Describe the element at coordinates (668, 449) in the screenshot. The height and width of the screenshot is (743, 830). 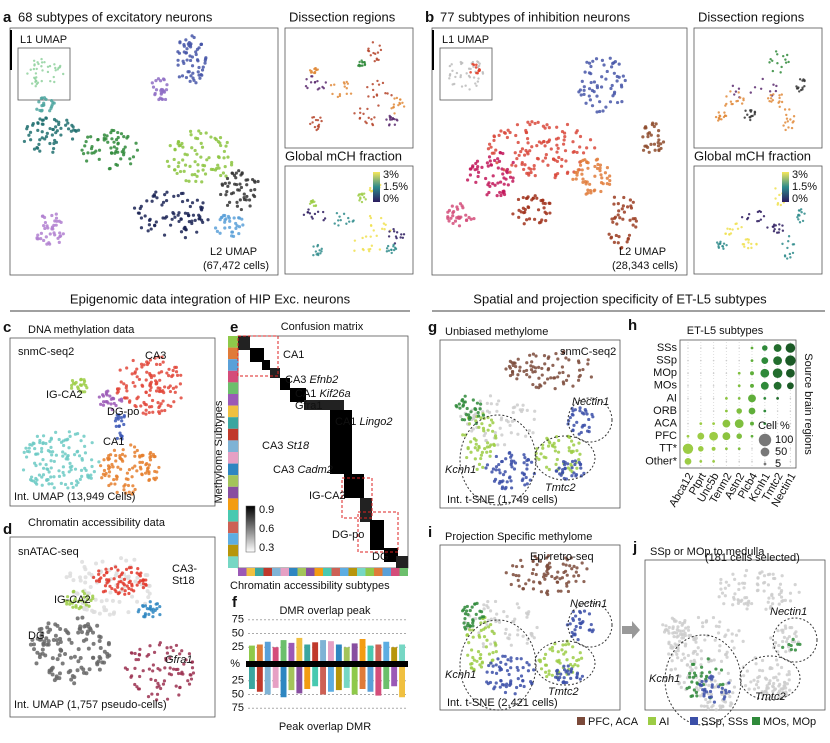
I see `label: TT*` at that location.